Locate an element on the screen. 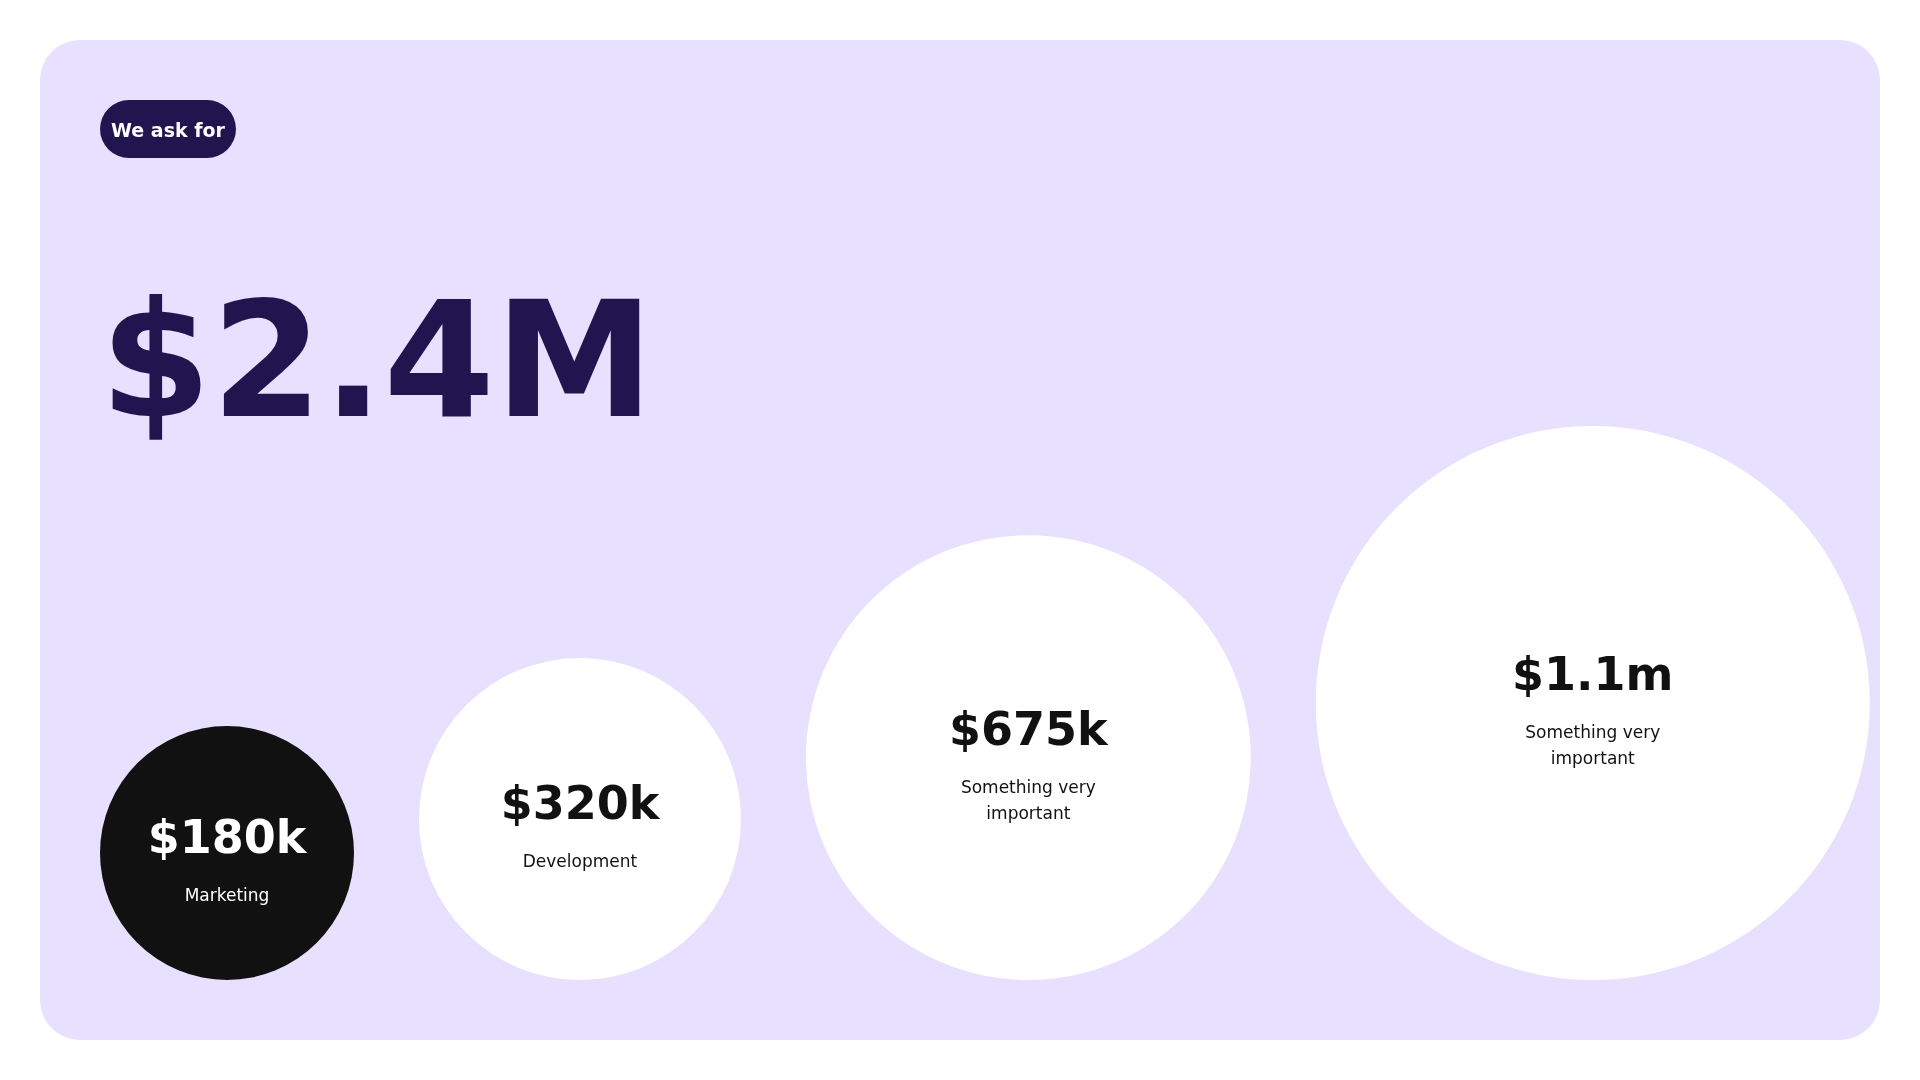  data-label: $320k is located at coordinates (580, 803).